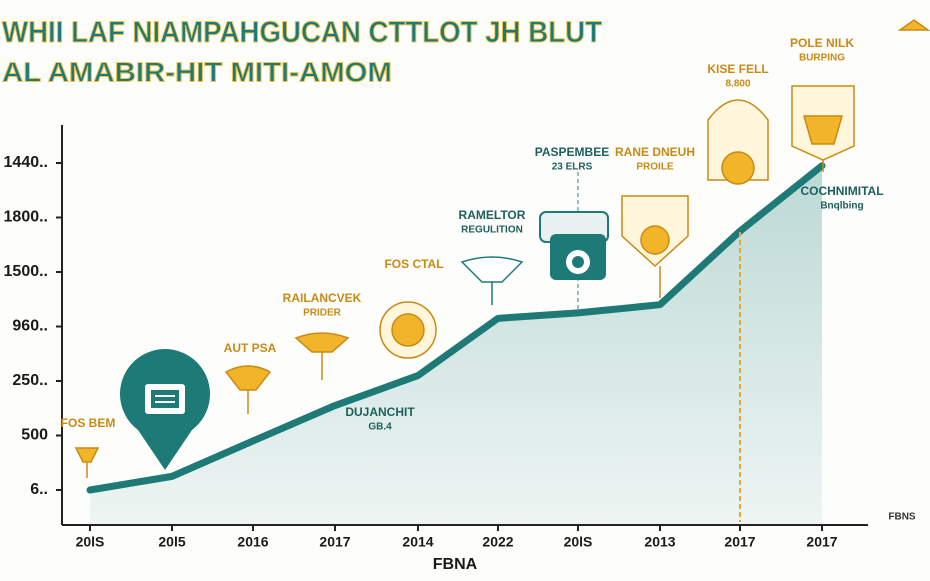  I want to click on annotation: PRIDER, so click(322, 313).